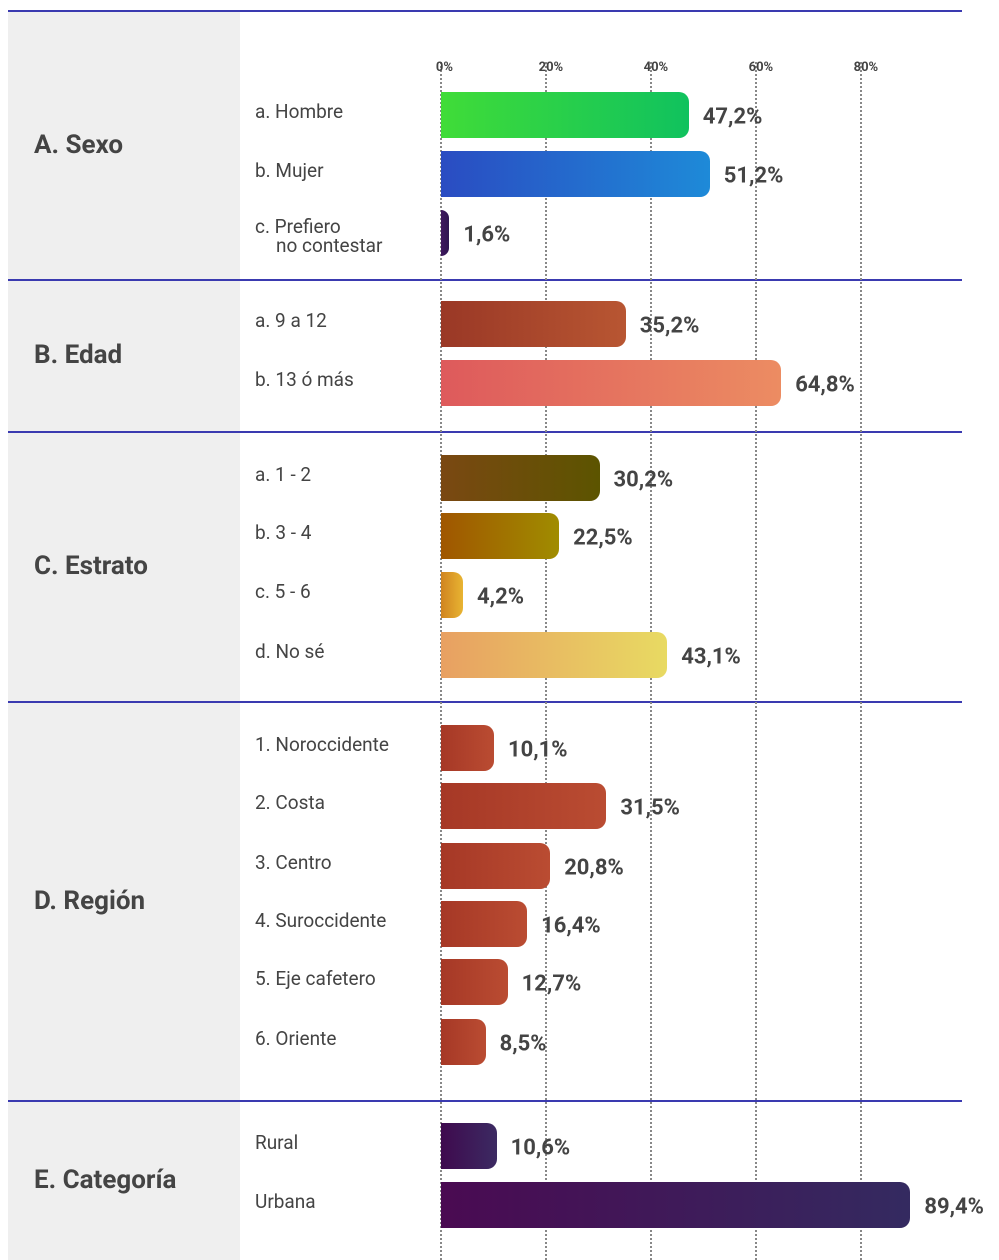  I want to click on value-label: 16,4%, so click(571, 926).